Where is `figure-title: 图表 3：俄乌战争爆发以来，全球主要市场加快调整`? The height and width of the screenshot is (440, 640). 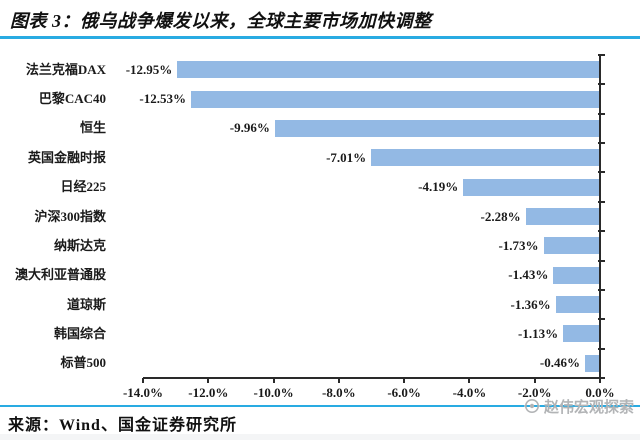
figure-title: 图表 3：俄乌战争爆发以来，全球主要市场加快调整 is located at coordinates (221, 21).